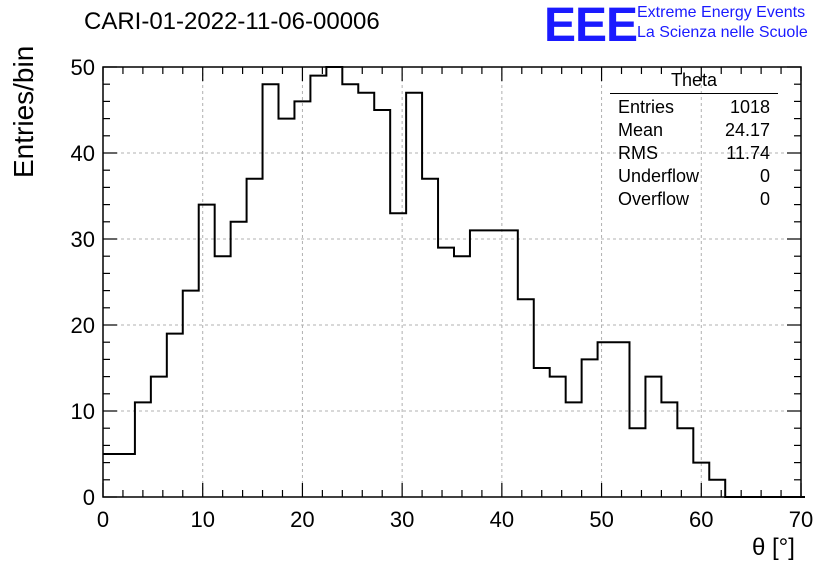 This screenshot has height=572, width=836. I want to click on stats-label: RMS, so click(638, 153).